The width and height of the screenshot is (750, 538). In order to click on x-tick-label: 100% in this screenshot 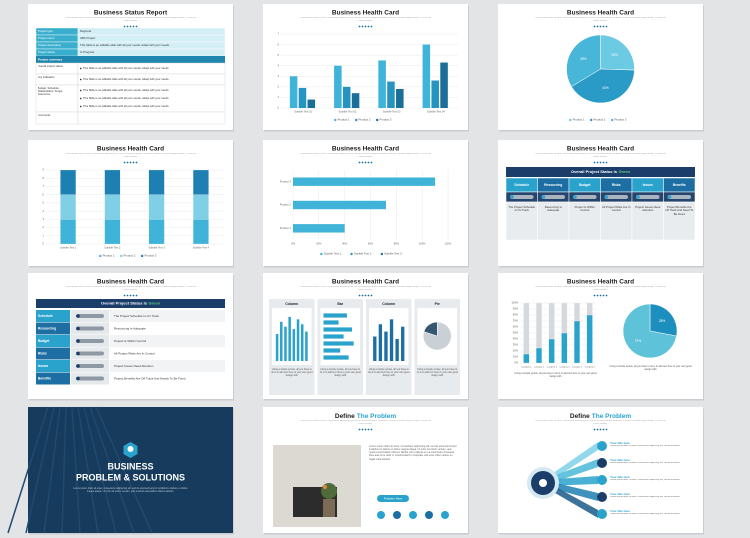, I will do `click(422, 244)`.